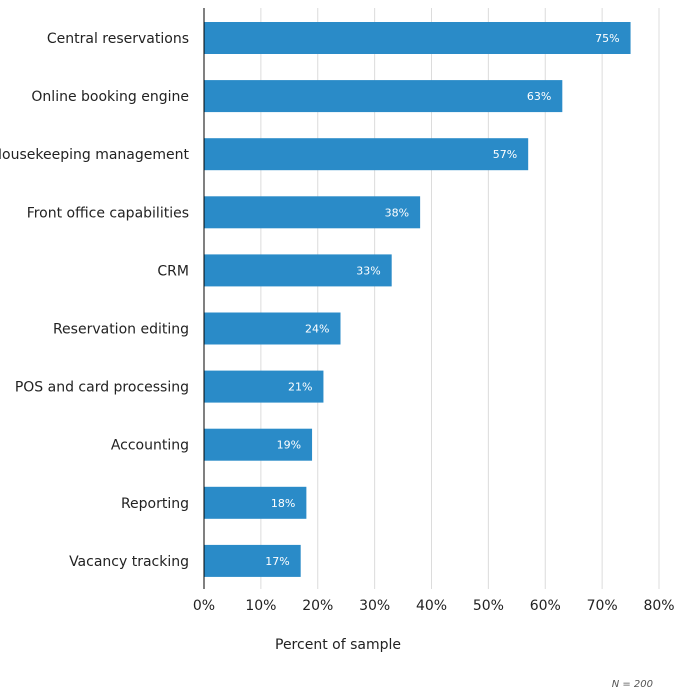 Image resolution: width=675 pixels, height=695 pixels. Describe the element at coordinates (317, 329) in the screenshot. I see `bar-value-label: 24%` at that location.